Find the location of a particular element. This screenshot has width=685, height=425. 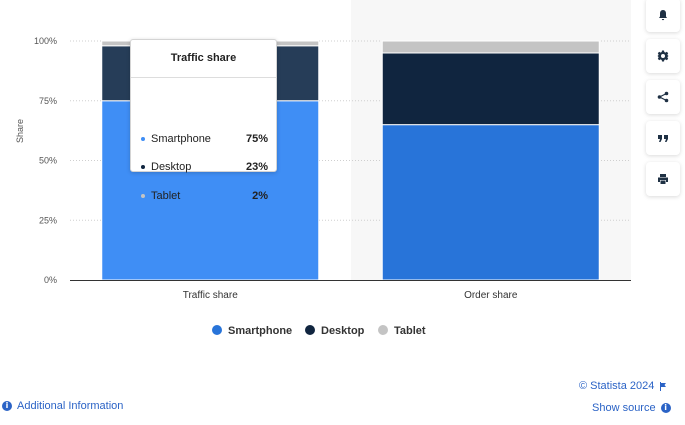

y-tick-label: 75% is located at coordinates (48, 101).